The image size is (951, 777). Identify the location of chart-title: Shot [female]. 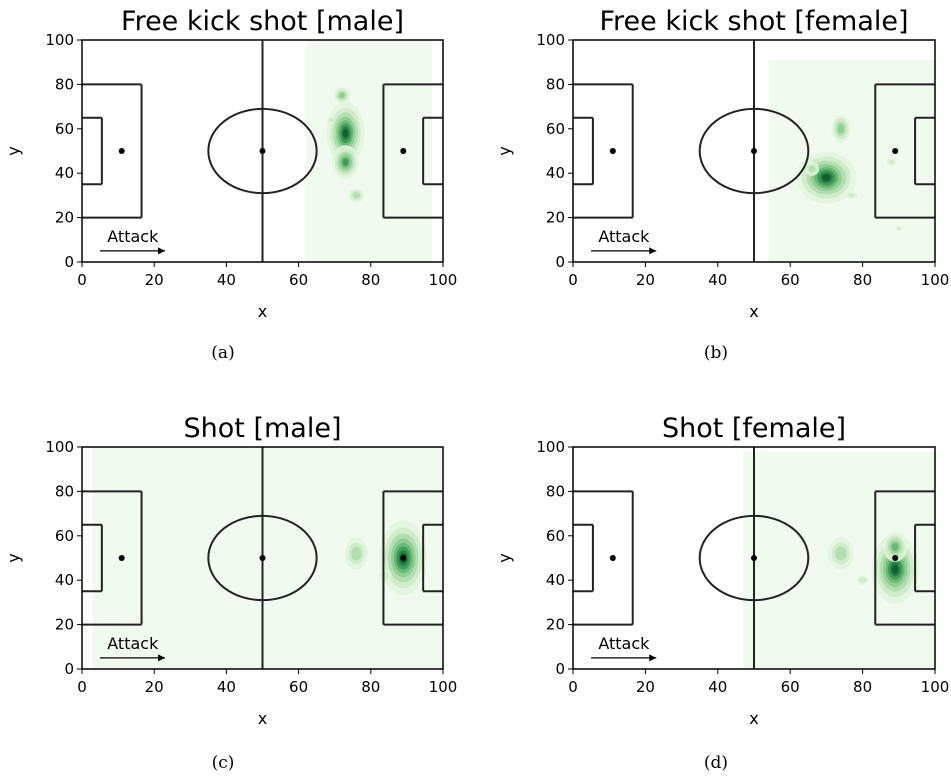
(754, 428).